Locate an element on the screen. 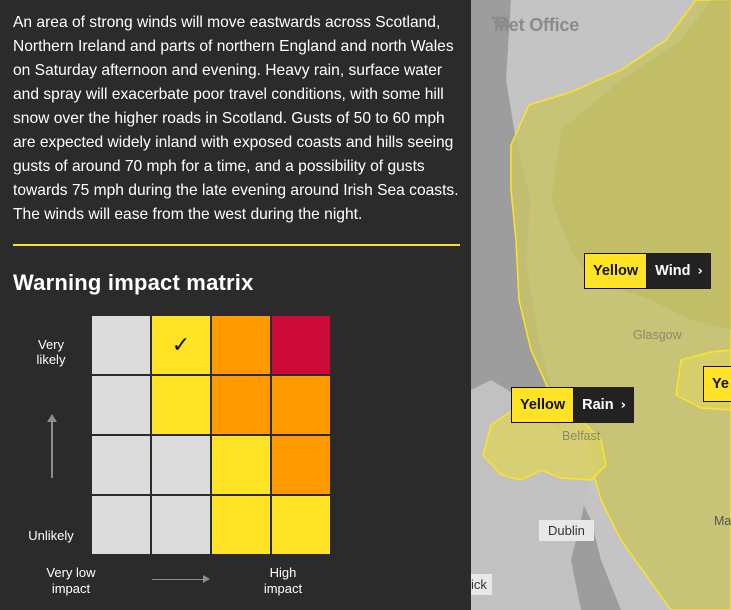  rain-warning-type: Rain › is located at coordinates (604, 405).